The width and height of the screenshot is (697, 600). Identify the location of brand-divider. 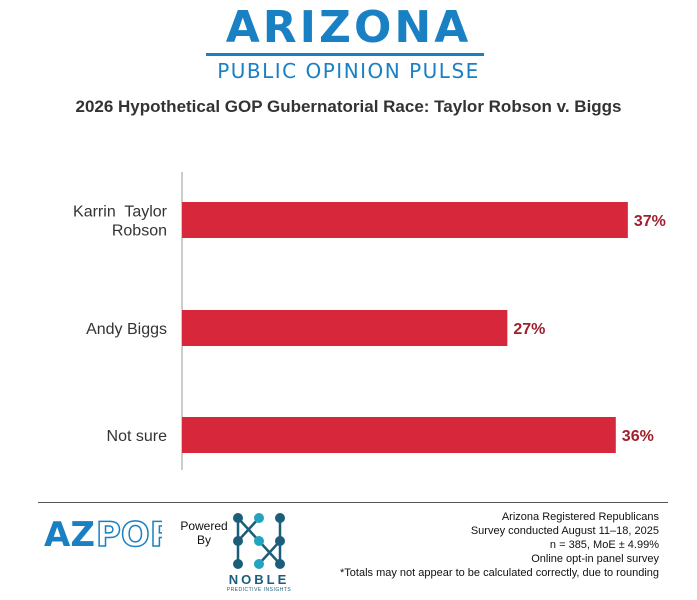
(345, 54).